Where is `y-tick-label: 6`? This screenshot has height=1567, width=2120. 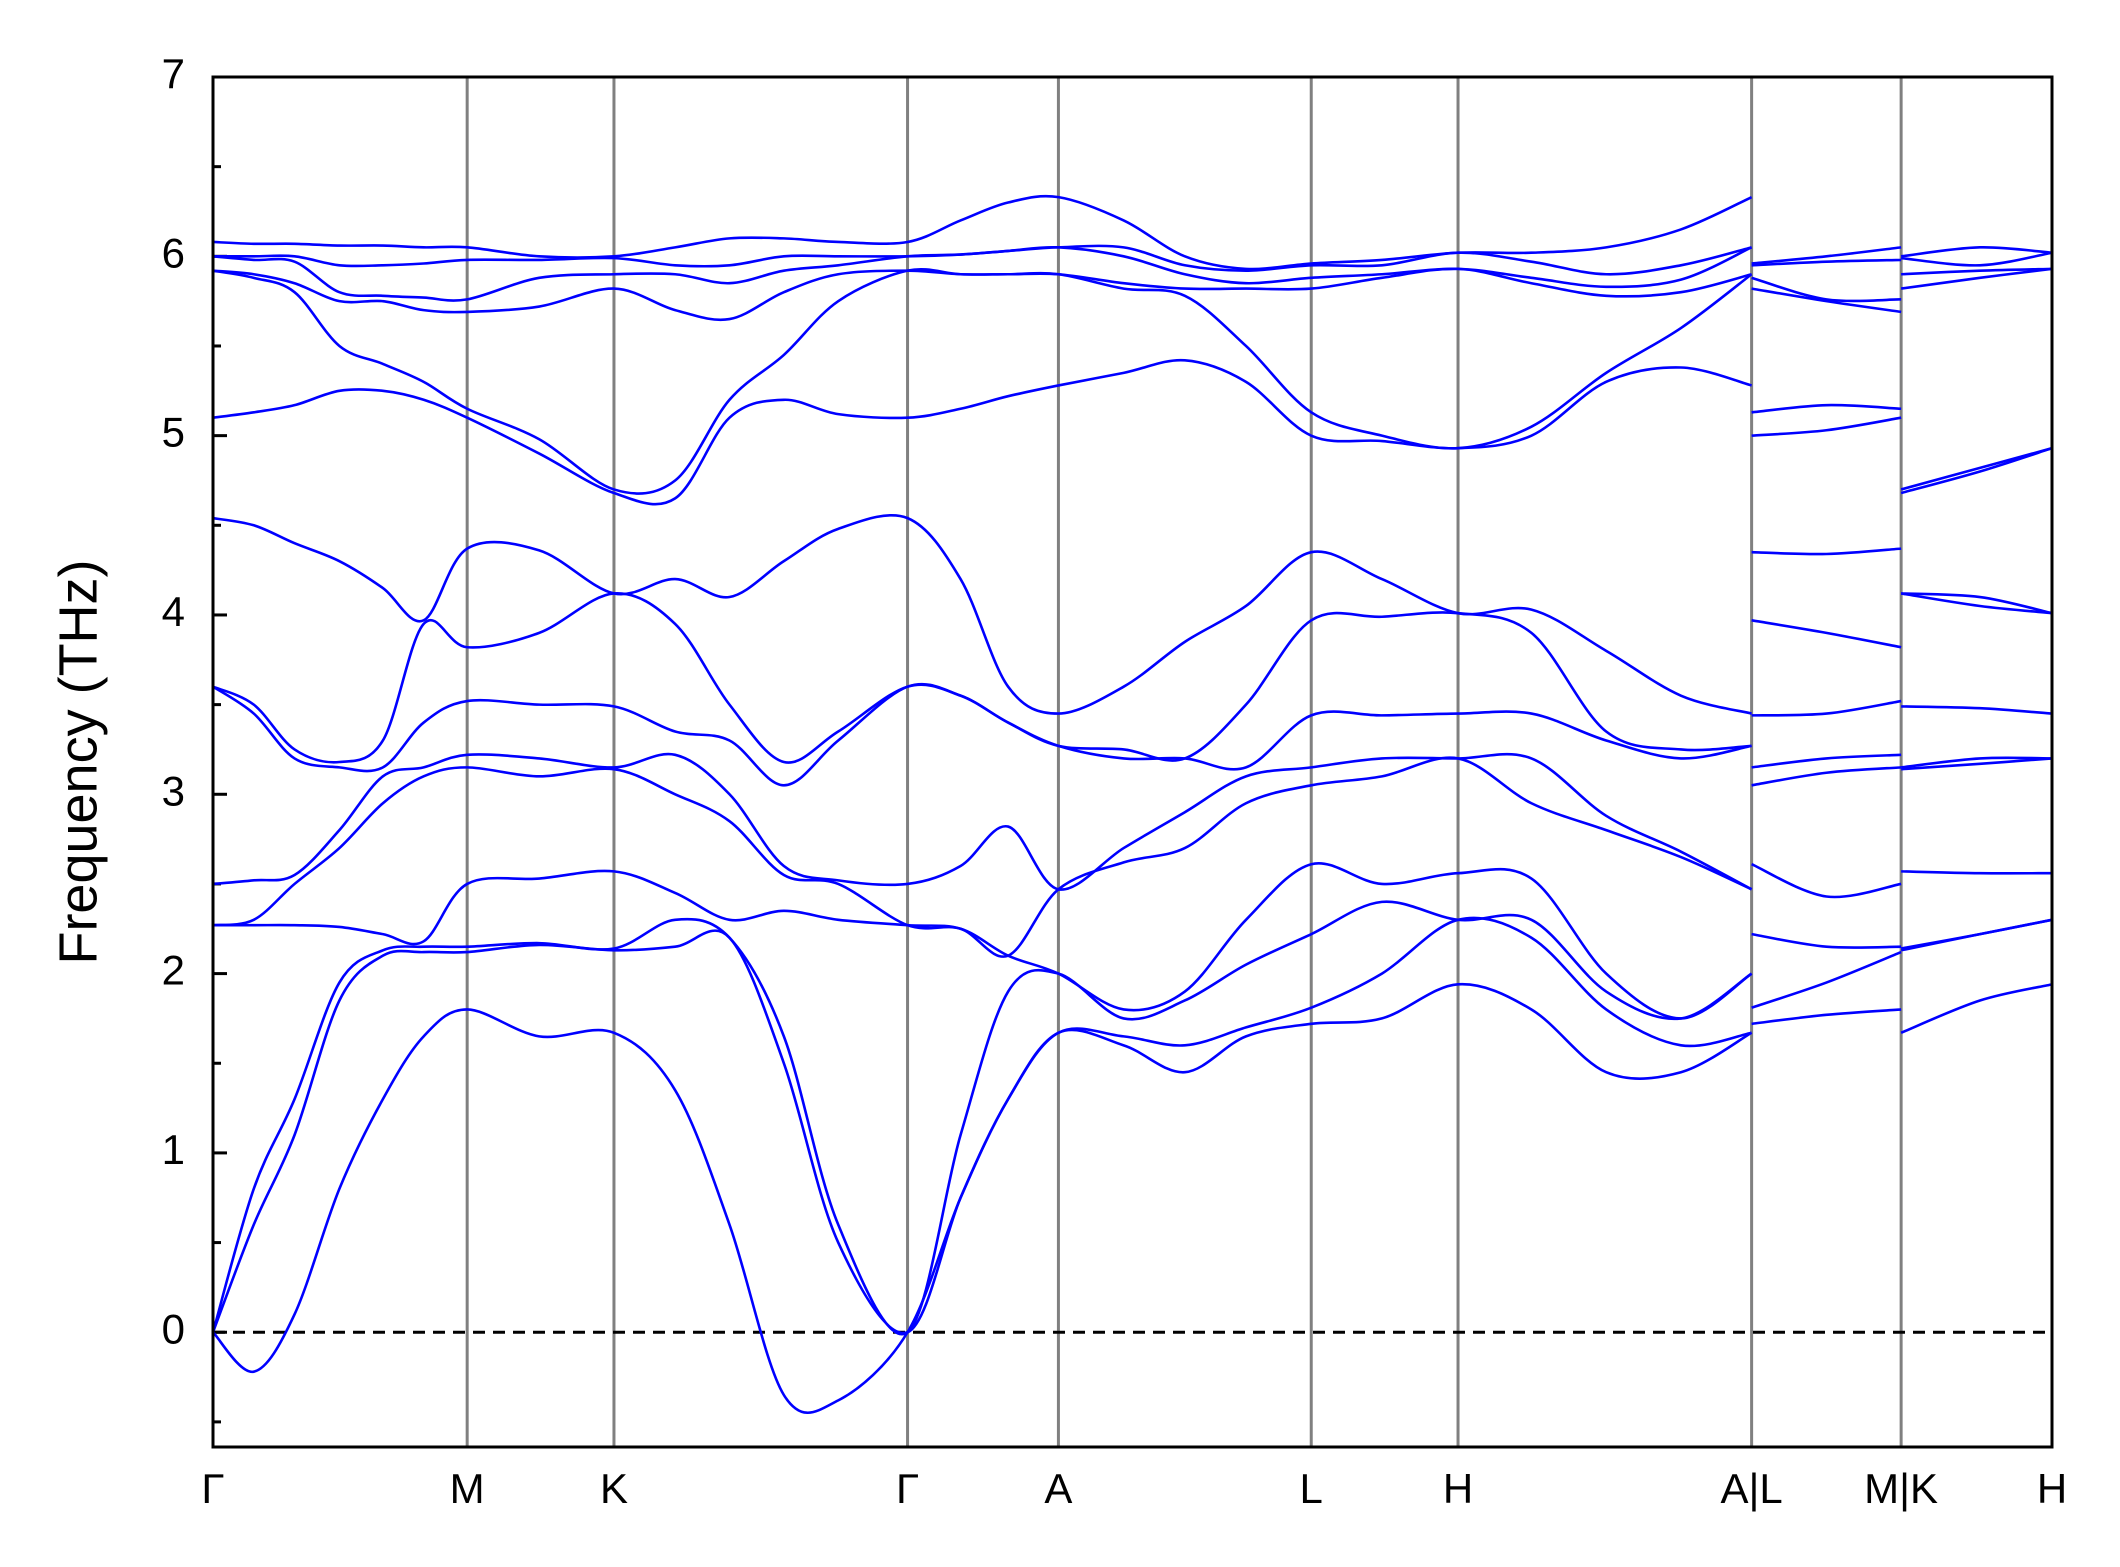 y-tick-label: 6 is located at coordinates (173, 252).